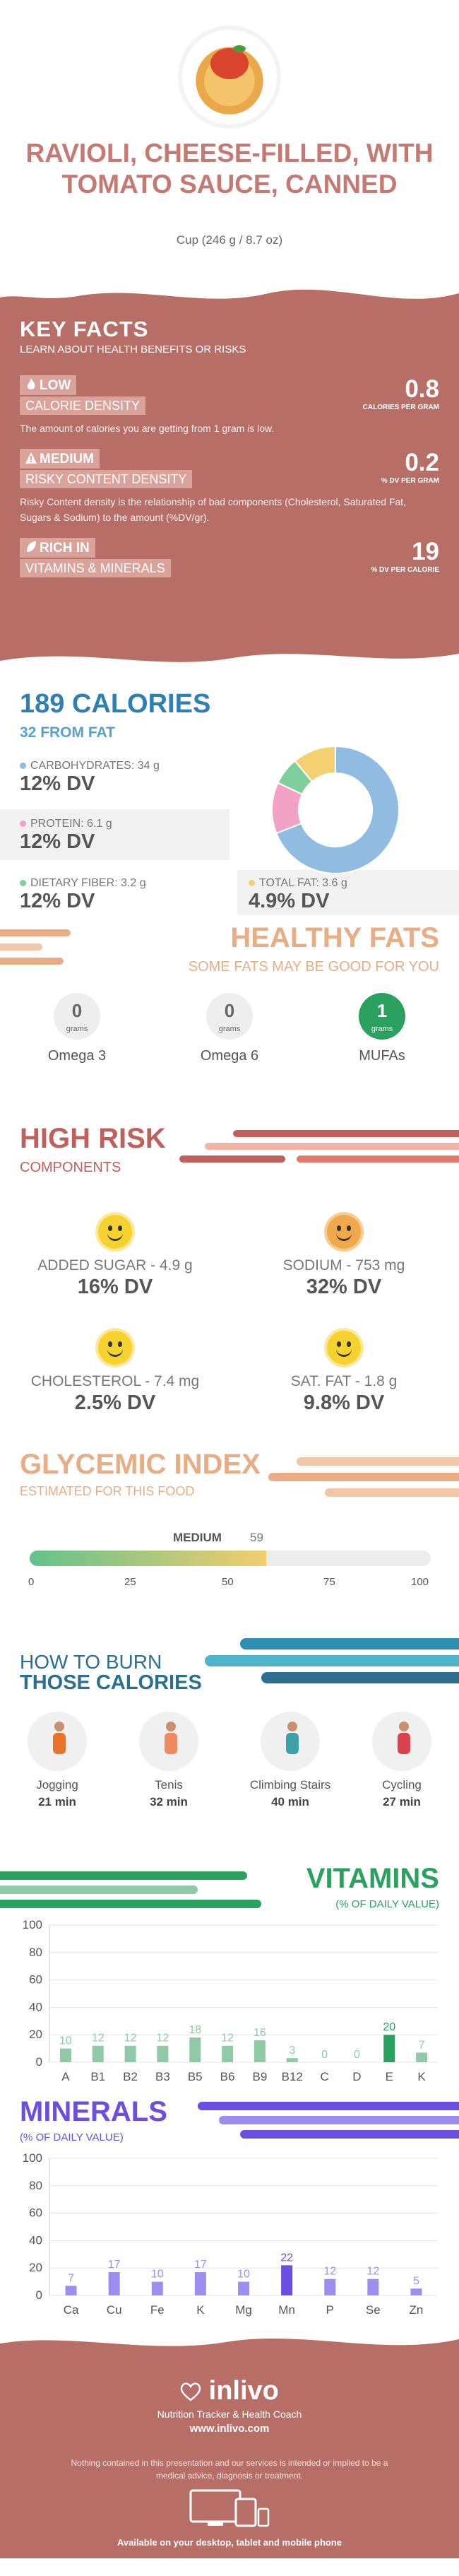 The image size is (459, 2576). I want to click on y-tick-label: 100, so click(32, 1924).